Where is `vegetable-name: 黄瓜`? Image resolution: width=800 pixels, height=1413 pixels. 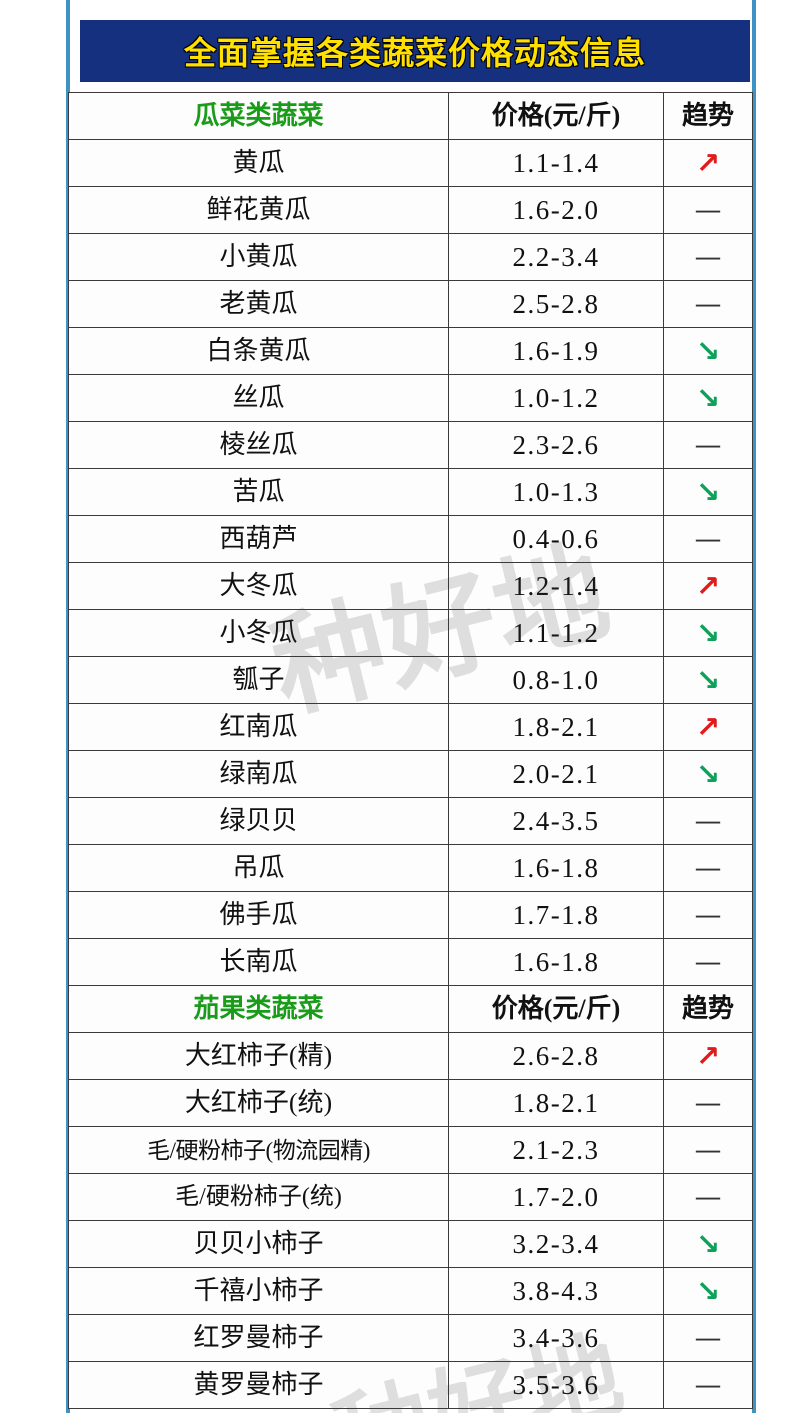
vegetable-name: 黄瓜 is located at coordinates (258, 163).